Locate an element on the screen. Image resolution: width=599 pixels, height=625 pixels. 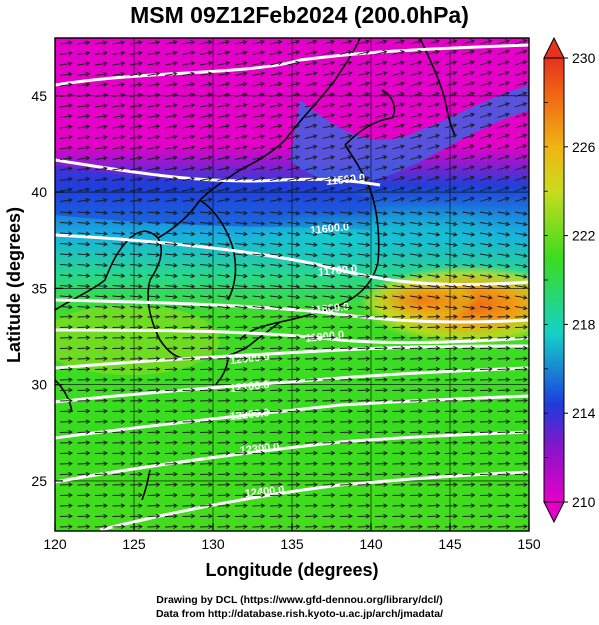
contour-label: 11800.0 is located at coordinates (330, 309).